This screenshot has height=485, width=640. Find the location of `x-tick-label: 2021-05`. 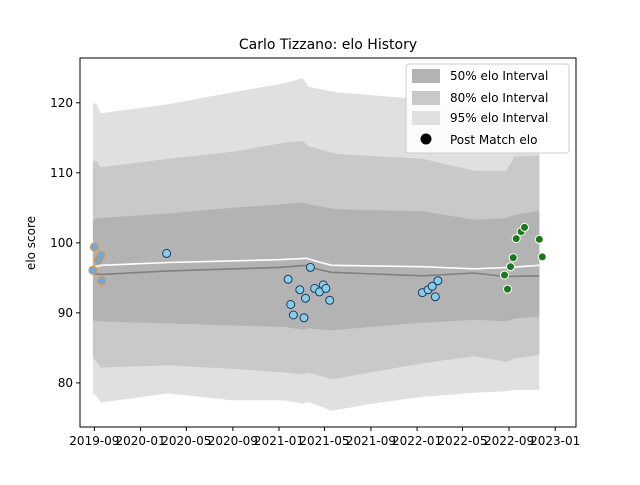

x-tick-label: 2021-05 is located at coordinates (324, 441).